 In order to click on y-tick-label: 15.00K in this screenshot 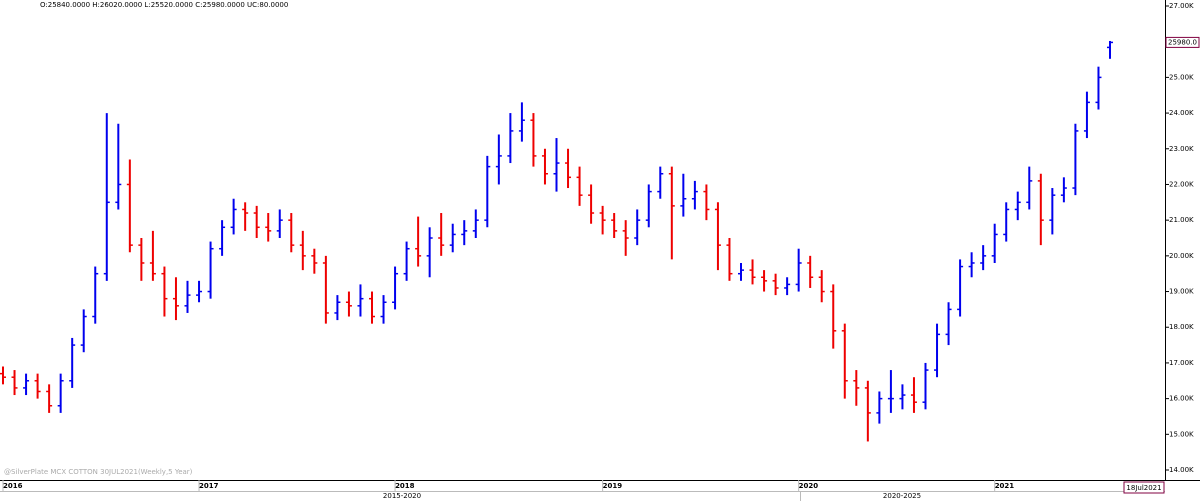, I will do `click(1181, 434)`.